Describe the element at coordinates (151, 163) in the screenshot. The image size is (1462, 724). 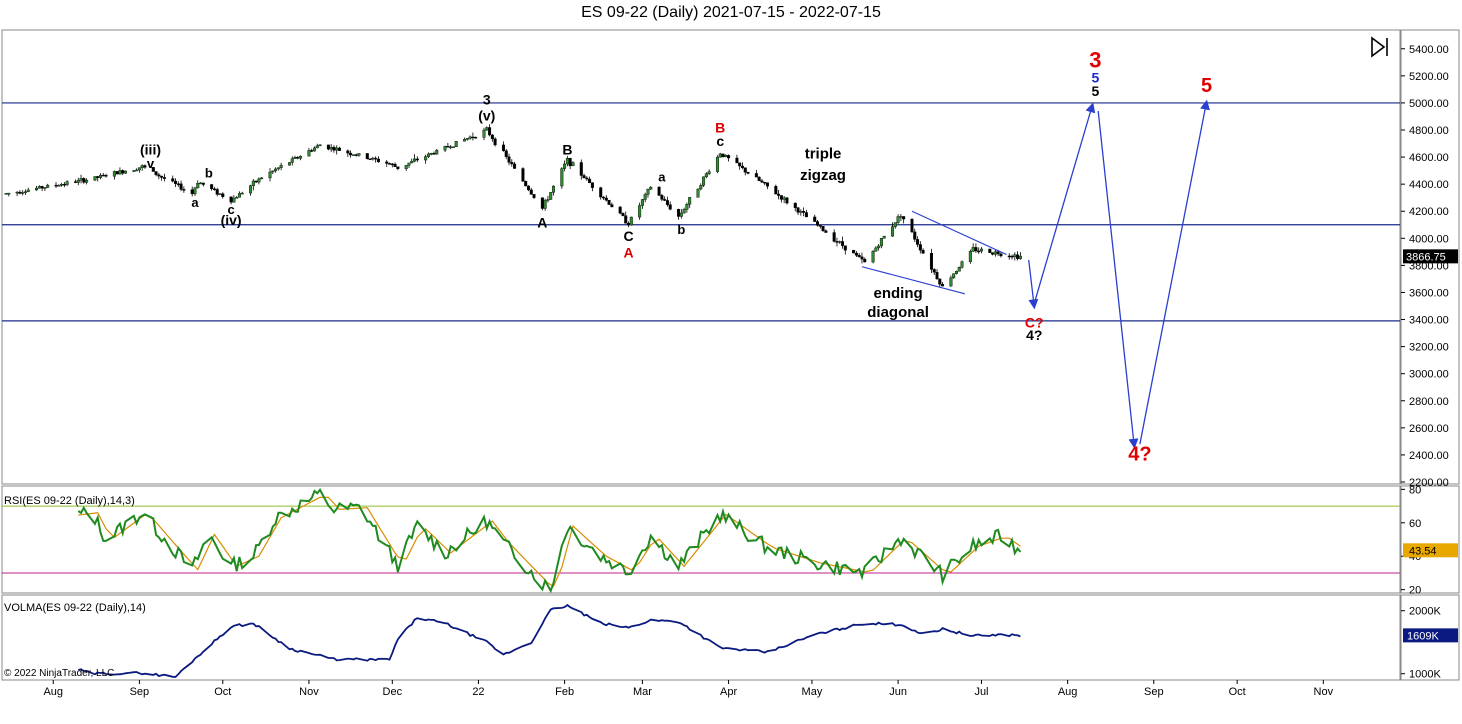
I see `wave-label: v` at that location.